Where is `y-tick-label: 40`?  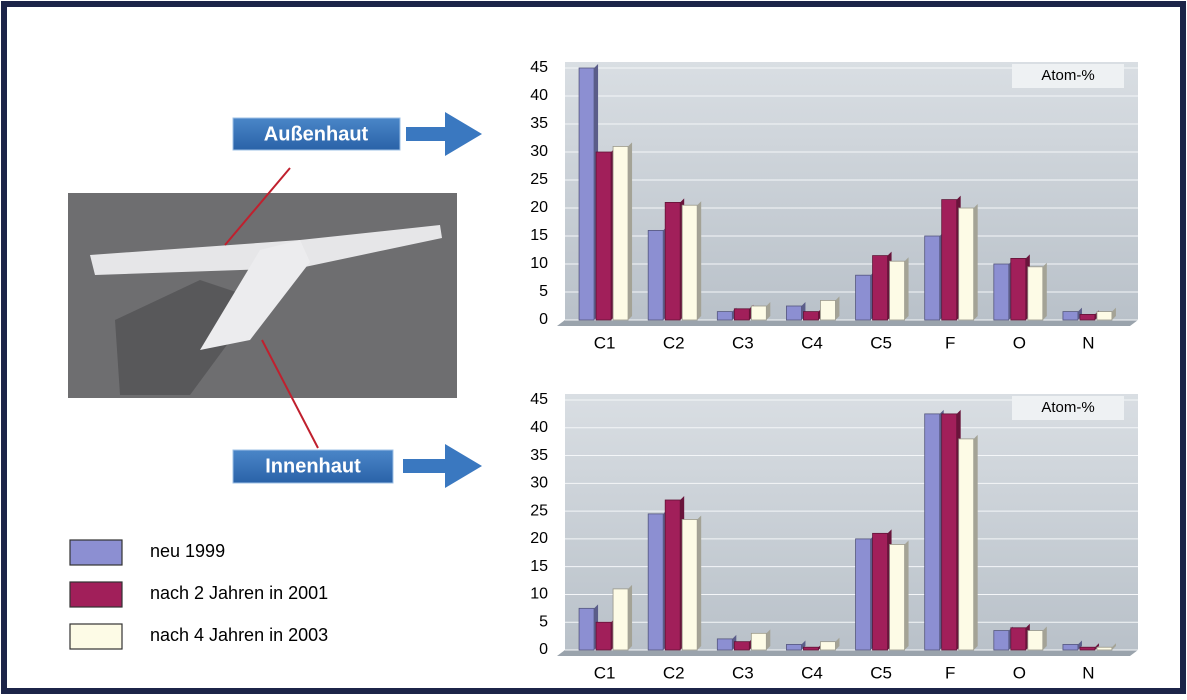 y-tick-label: 40 is located at coordinates (539, 427).